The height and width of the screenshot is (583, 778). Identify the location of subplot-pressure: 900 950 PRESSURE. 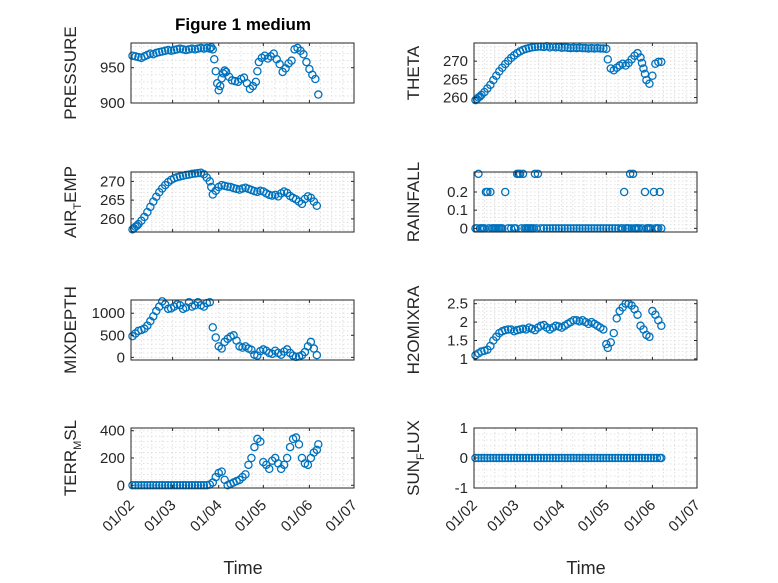
(208, 73).